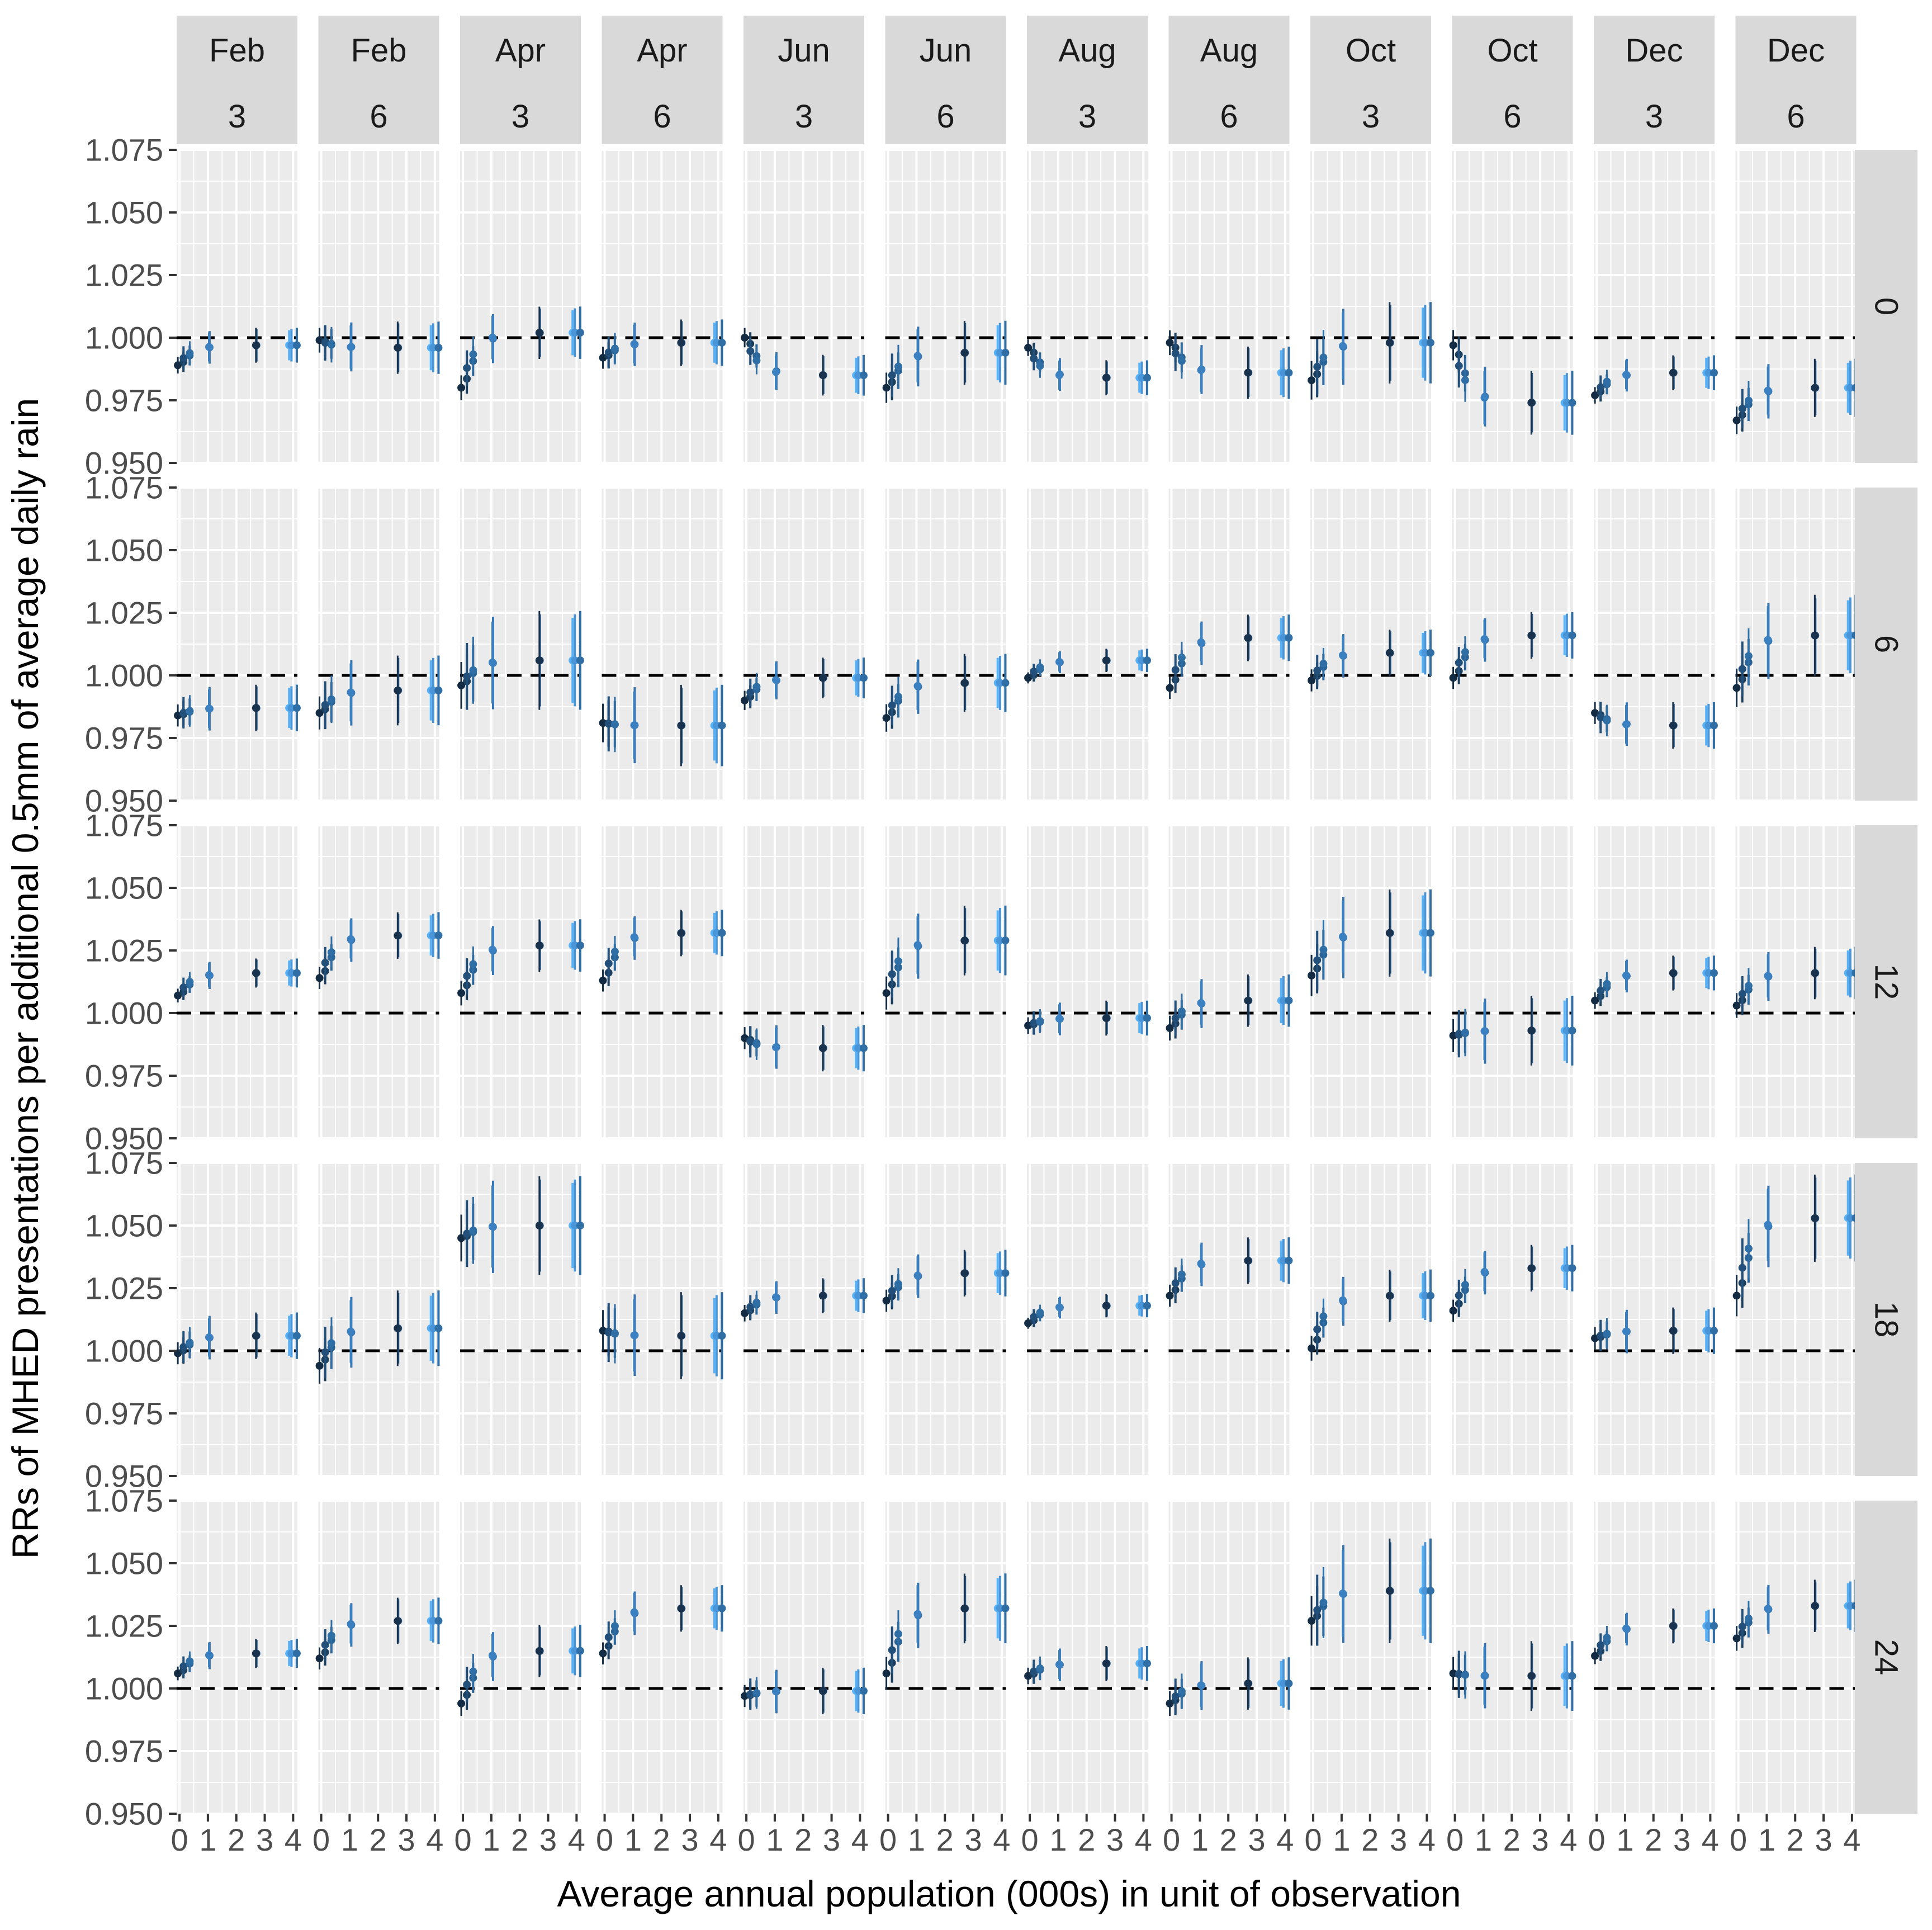 This screenshot has height=1930, width=1932. What do you see at coordinates (1058, 1839) in the screenshot?
I see `x-tick-label: 1` at bounding box center [1058, 1839].